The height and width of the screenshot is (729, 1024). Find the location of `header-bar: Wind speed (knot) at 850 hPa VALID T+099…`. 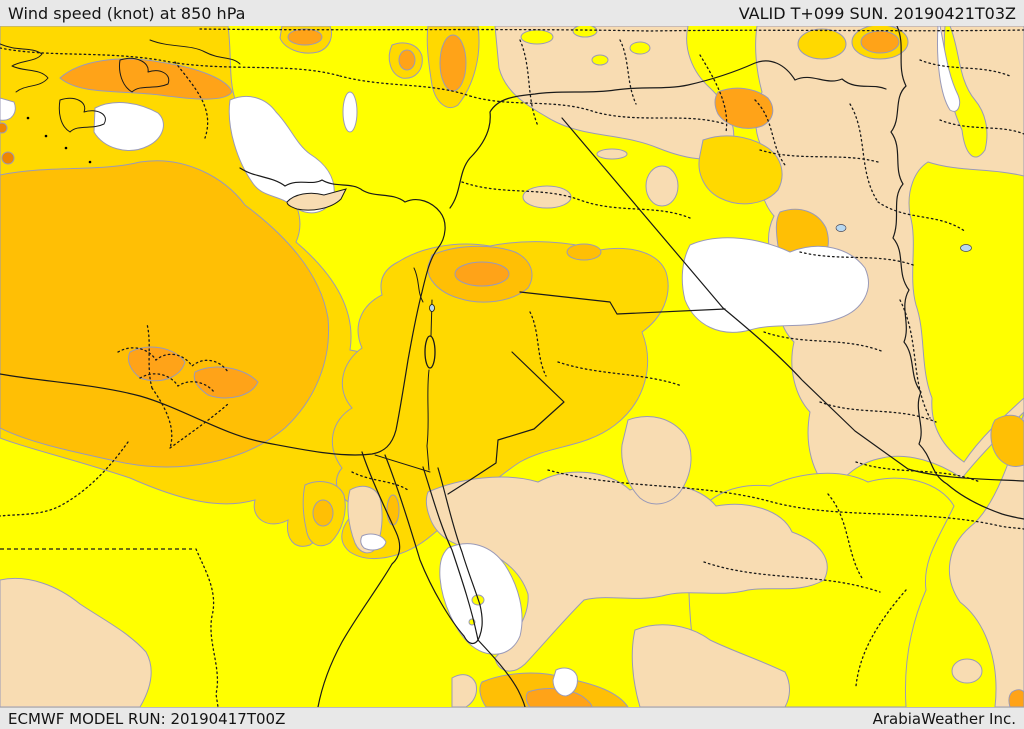

header-bar: Wind speed (knot) at 850 hPa VALID T+099… is located at coordinates (512, 13).